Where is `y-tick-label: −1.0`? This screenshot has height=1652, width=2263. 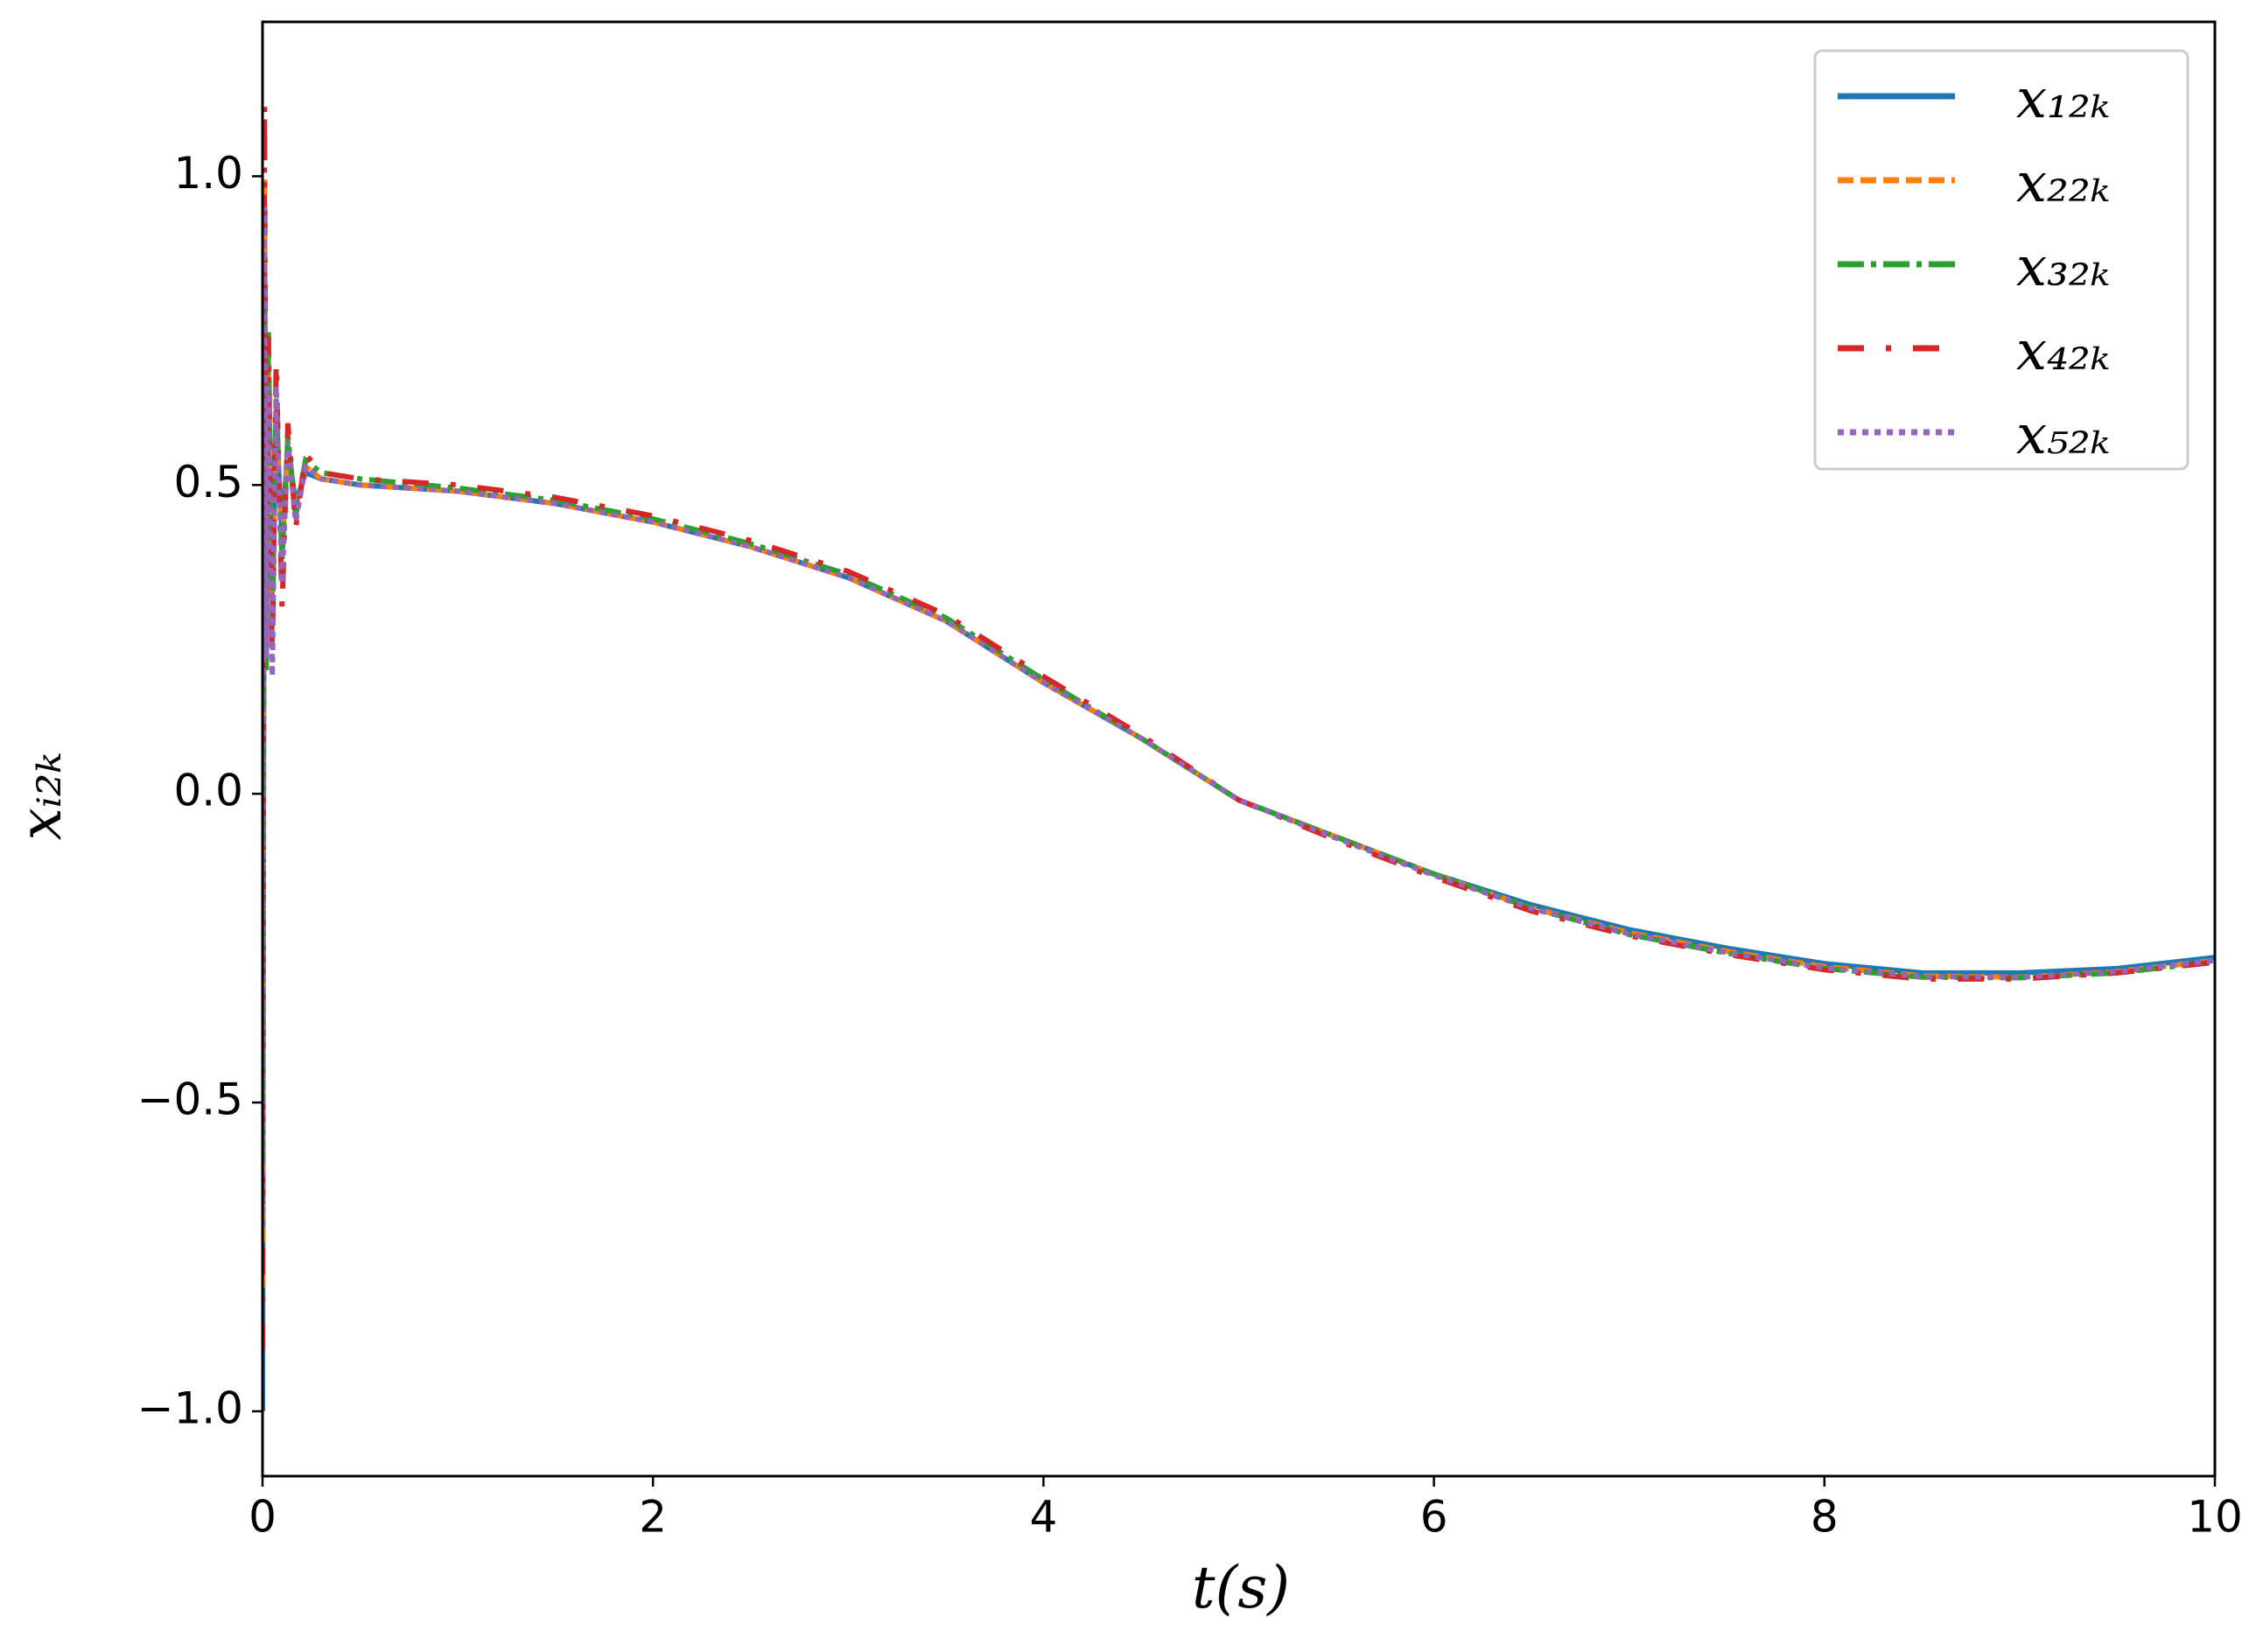 y-tick-label: −1.0 is located at coordinates (190, 1407).